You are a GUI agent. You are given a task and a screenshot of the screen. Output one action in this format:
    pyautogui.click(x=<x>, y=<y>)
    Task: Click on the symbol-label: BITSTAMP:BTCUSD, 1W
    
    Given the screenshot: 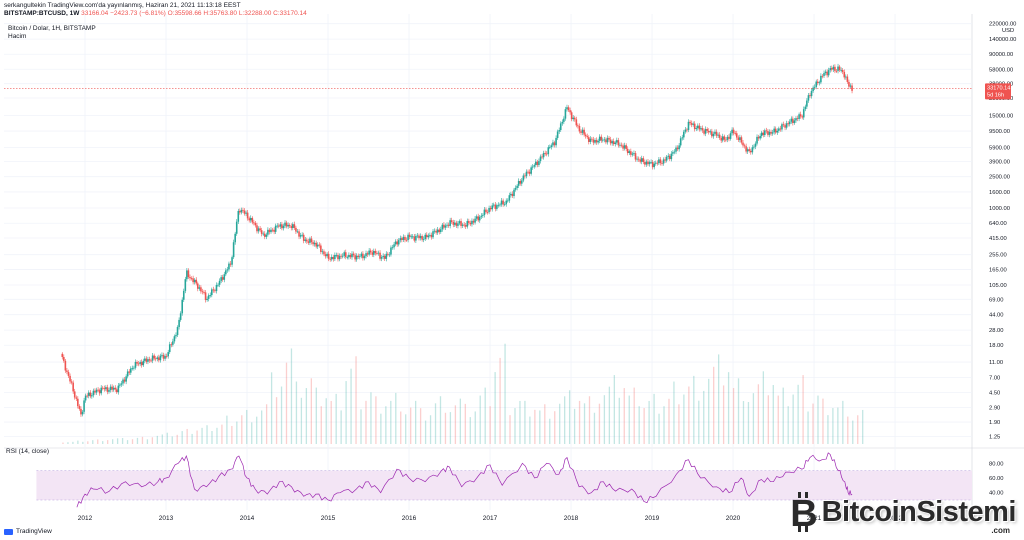 What is the action you would take?
    pyautogui.click(x=42, y=13)
    